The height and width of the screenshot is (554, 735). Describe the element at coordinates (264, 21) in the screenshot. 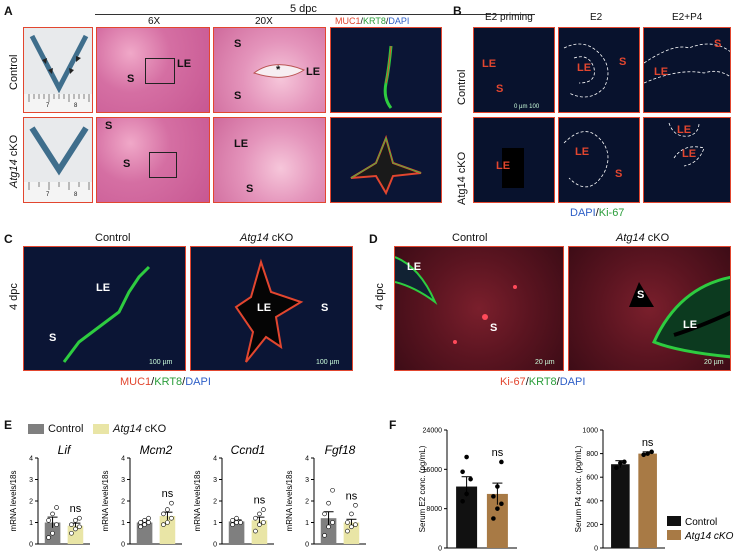

I see `col-20x: 20X` at that location.